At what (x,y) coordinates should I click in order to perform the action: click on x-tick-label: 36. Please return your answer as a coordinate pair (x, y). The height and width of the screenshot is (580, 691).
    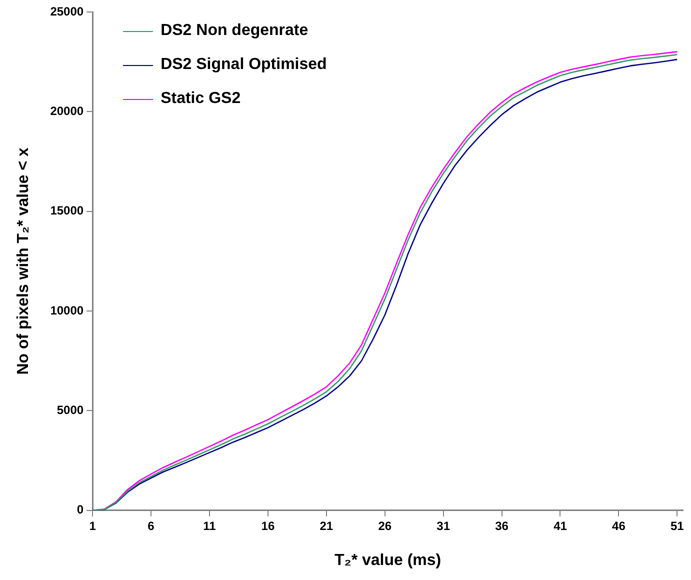
    Looking at the image, I should click on (502, 525).